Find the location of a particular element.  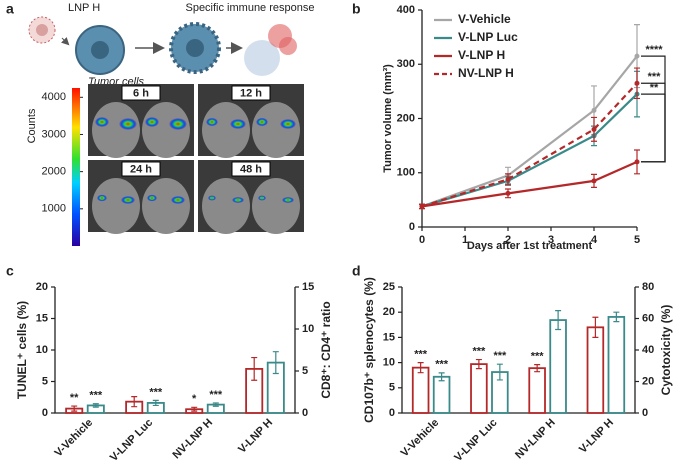

time-label: 24 h is located at coordinates (141, 169).